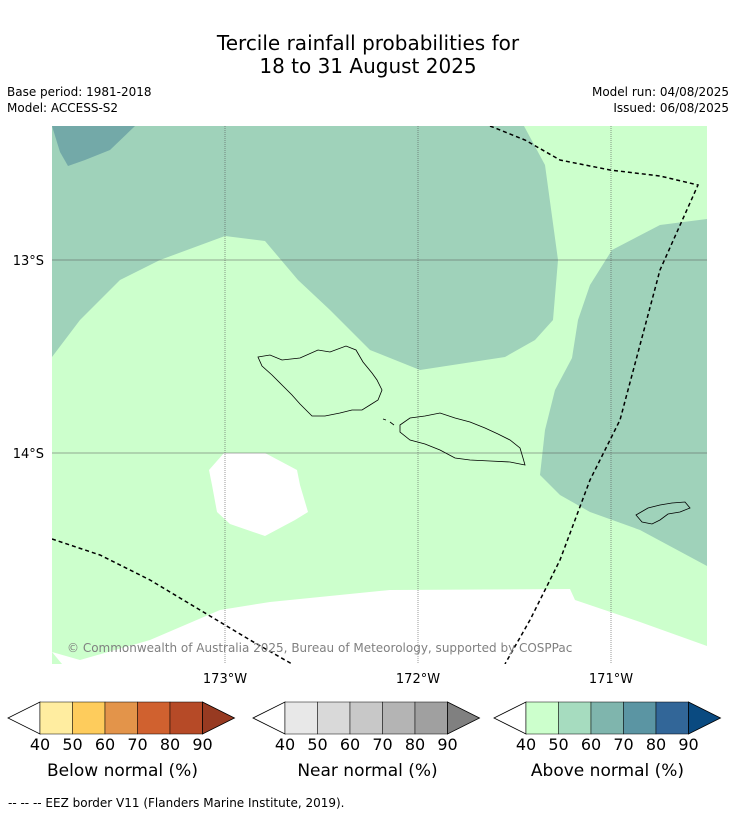  What do you see at coordinates (350, 744) in the screenshot?
I see `colorbar-near-tick: 60` at bounding box center [350, 744].